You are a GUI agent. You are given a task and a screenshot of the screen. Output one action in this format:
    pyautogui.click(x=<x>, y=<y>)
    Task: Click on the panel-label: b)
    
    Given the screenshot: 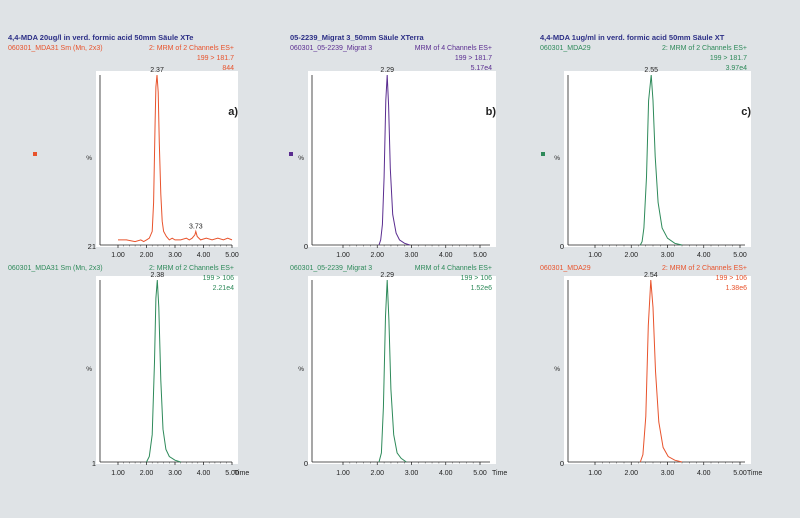 What is the action you would take?
    pyautogui.click(x=491, y=112)
    